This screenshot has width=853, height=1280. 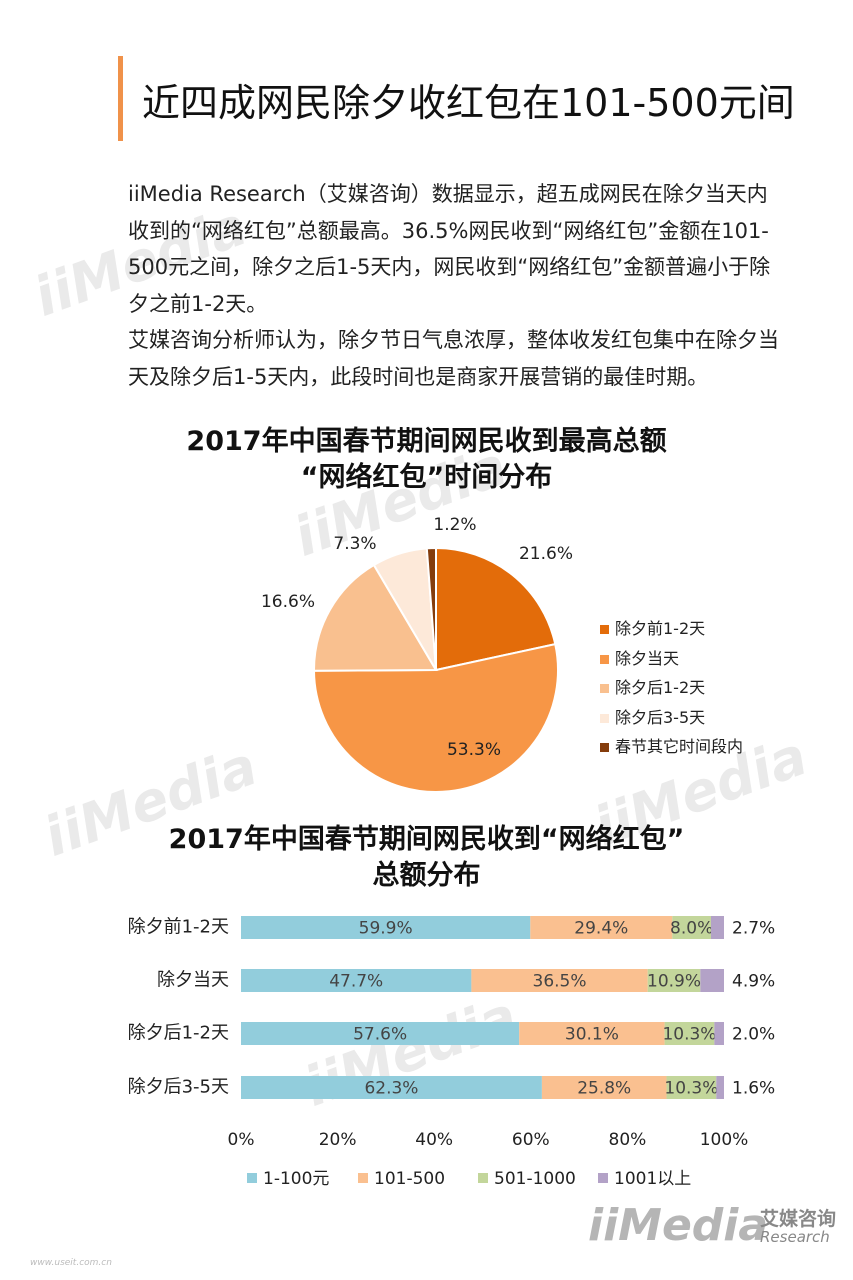 I want to click on legend-label: 春节其它时间段内, so click(x=679, y=746).